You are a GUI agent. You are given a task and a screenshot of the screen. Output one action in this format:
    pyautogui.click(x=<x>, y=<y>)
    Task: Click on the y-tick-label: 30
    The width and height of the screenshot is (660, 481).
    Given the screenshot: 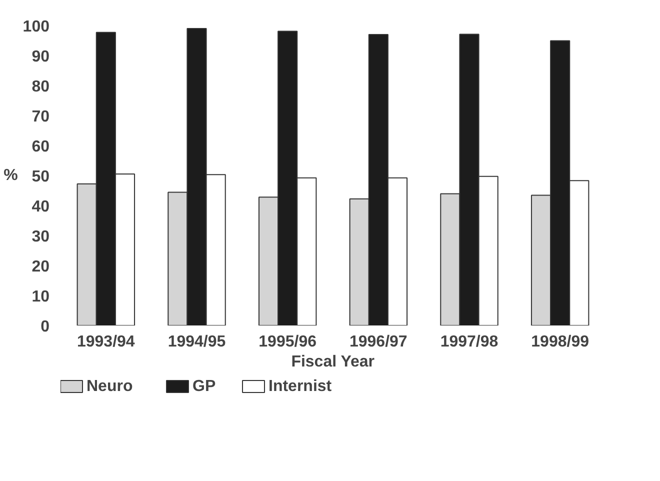 What is the action you would take?
    pyautogui.click(x=41, y=237)
    